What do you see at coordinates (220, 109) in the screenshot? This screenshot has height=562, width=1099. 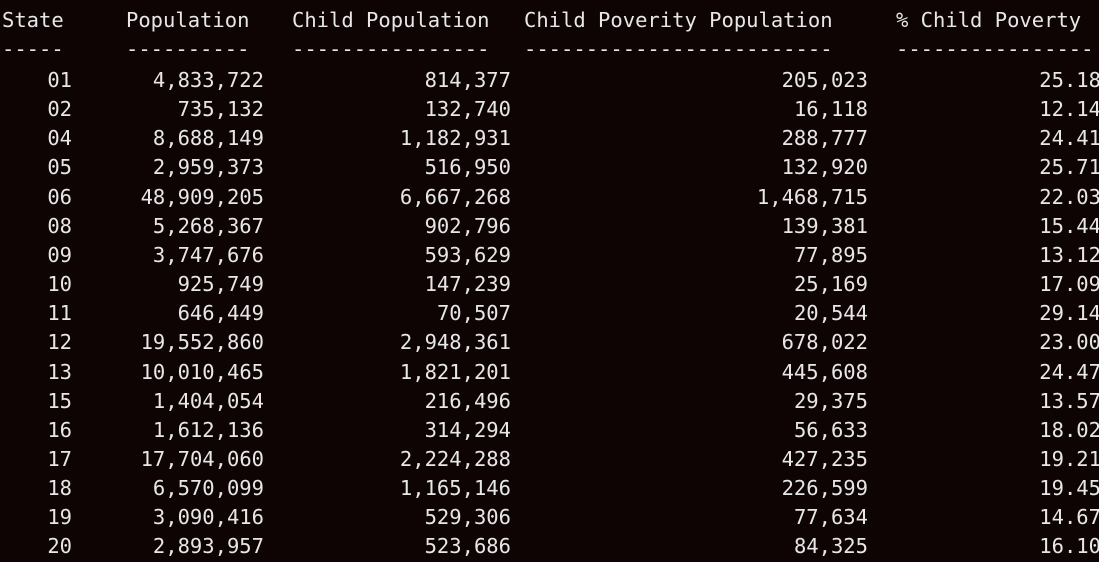 I see `cell-population: 735,132` at bounding box center [220, 109].